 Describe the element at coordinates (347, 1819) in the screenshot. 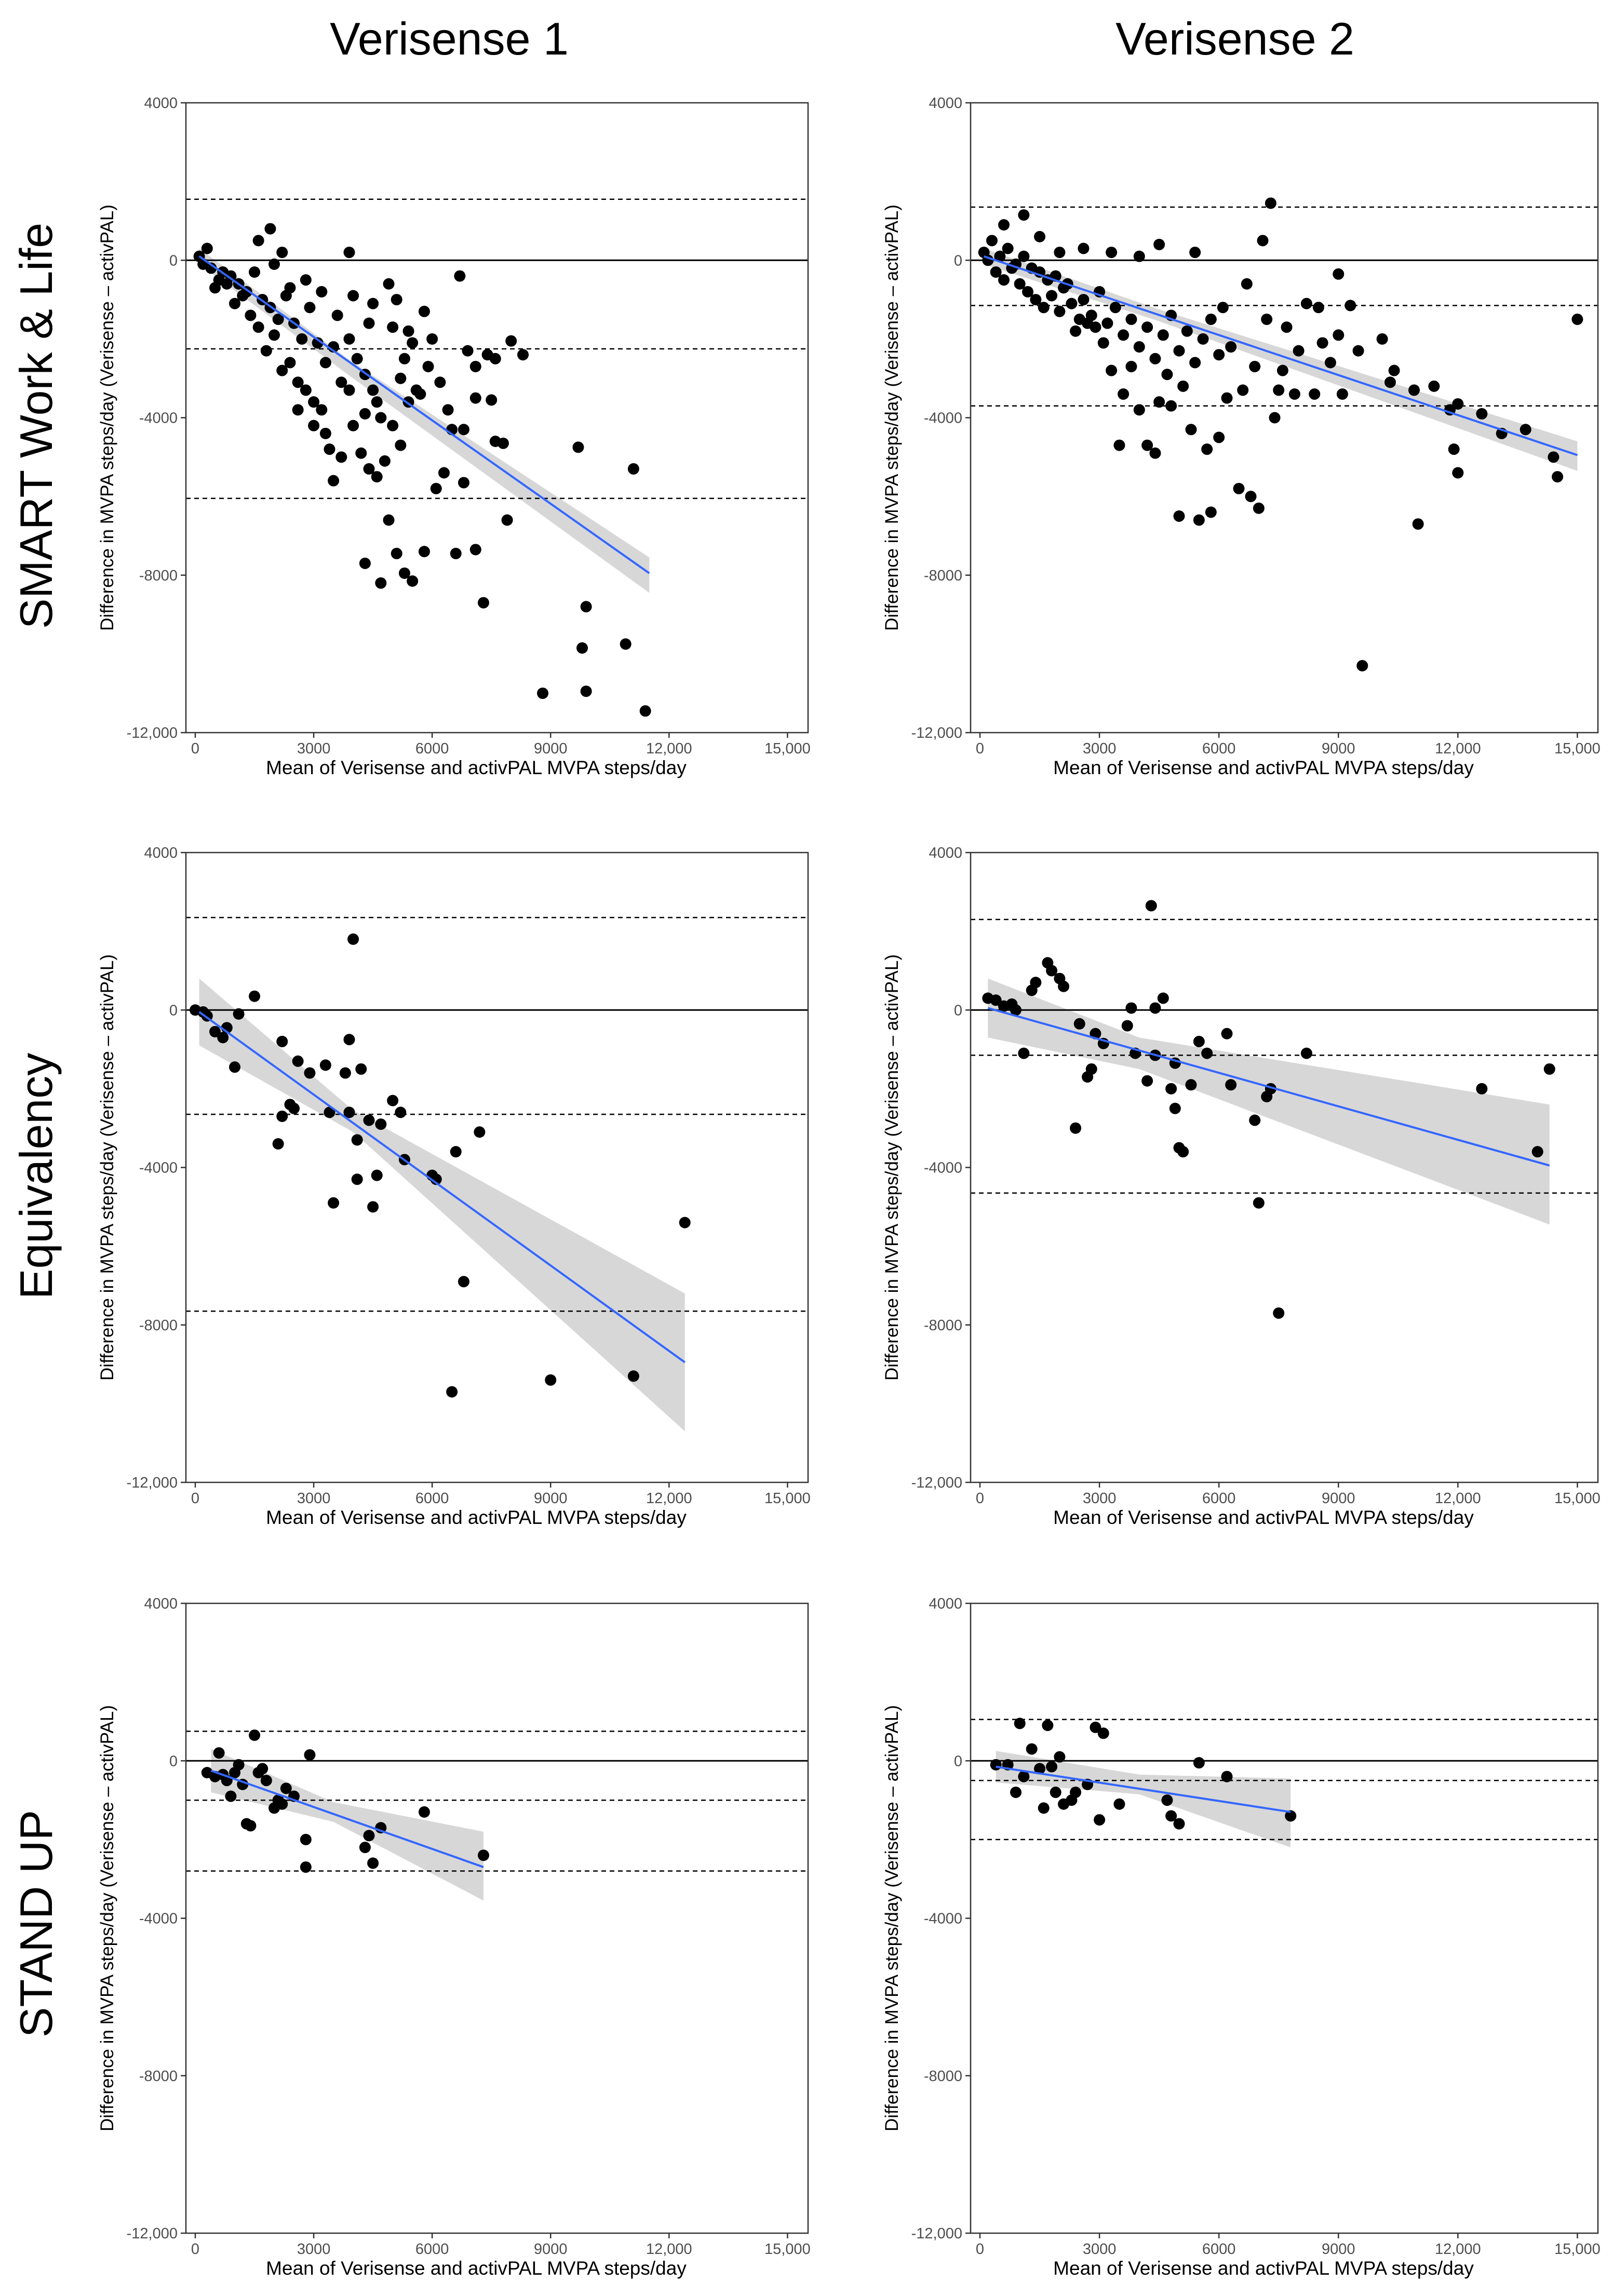

I see `chart-4-regression-line` at that location.